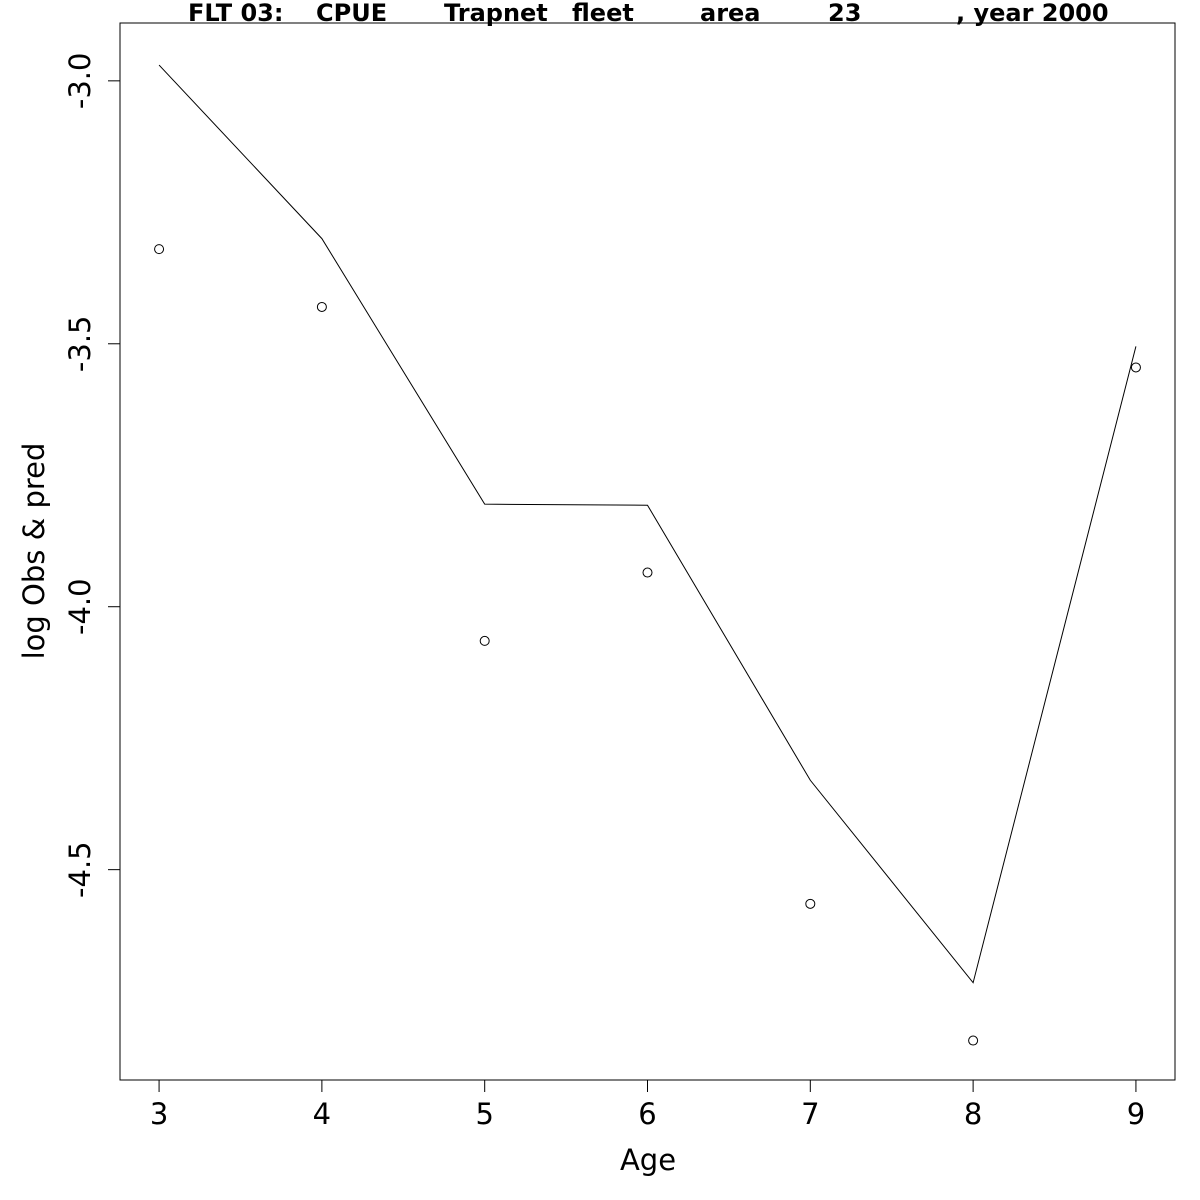 The image size is (1200, 1200). Describe the element at coordinates (648, 1160) in the screenshot. I see `x-axis-title: Age` at that location.